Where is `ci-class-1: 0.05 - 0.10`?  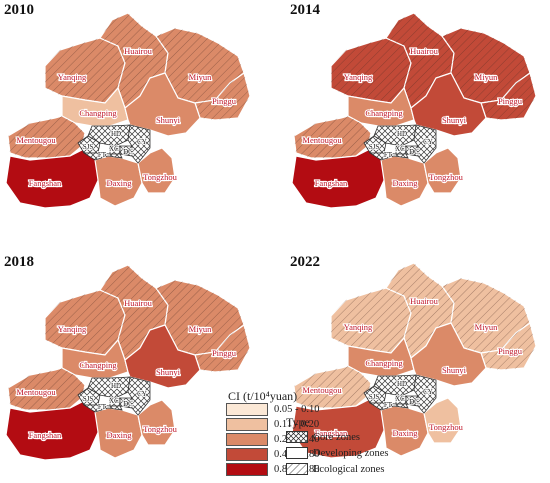
ci-class-1: 0.05 - 0.10 is located at coordinates (273, 409).